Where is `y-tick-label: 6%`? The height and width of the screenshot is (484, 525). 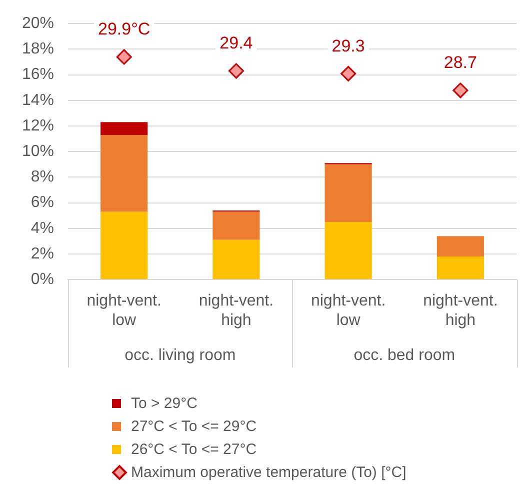 y-tick-label: 6% is located at coordinates (42, 203).